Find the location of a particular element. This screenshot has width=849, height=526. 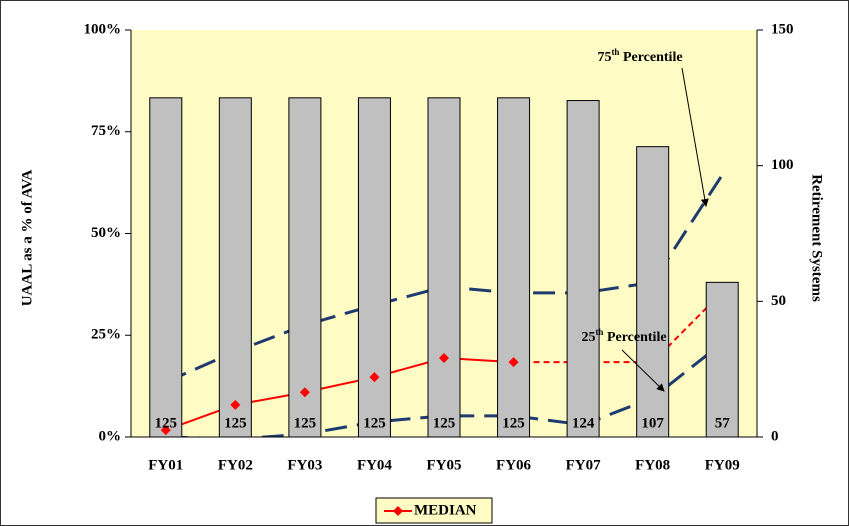

annotation: 25th Percentile is located at coordinates (623, 336).